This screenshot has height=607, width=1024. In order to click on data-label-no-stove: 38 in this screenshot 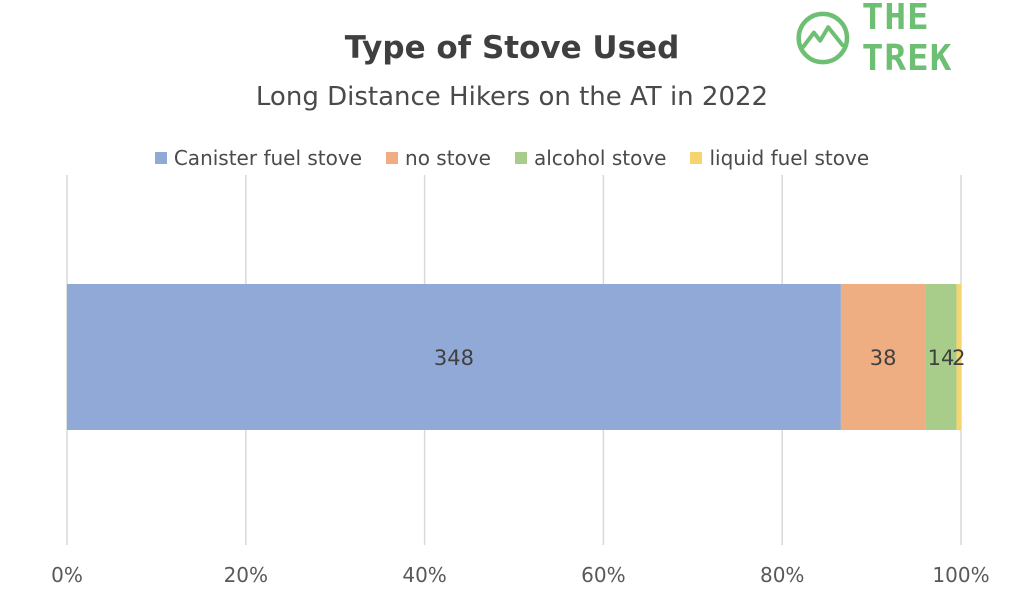, I will do `click(883, 358)`.